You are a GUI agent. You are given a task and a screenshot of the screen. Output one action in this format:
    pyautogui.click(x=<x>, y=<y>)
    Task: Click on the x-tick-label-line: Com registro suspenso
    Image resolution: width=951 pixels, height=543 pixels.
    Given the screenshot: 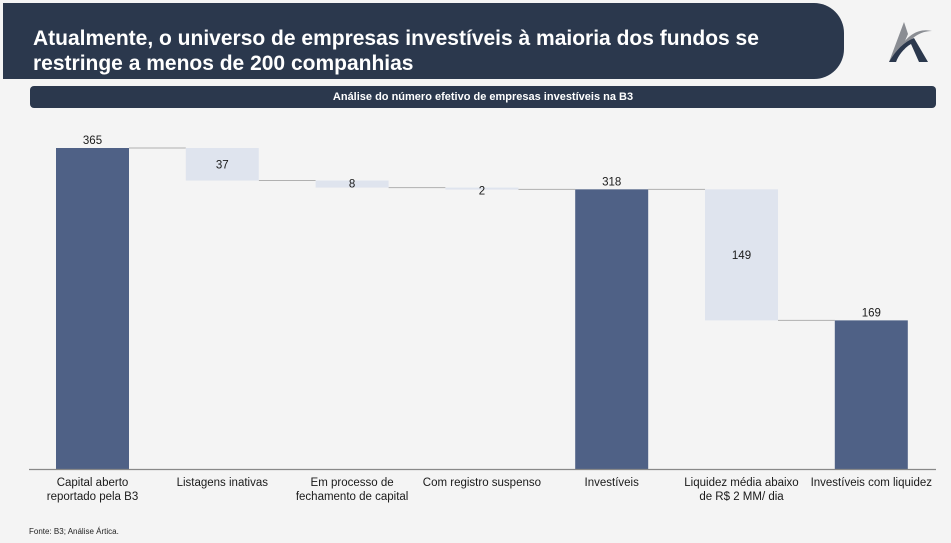 What is the action you would take?
    pyautogui.click(x=482, y=483)
    